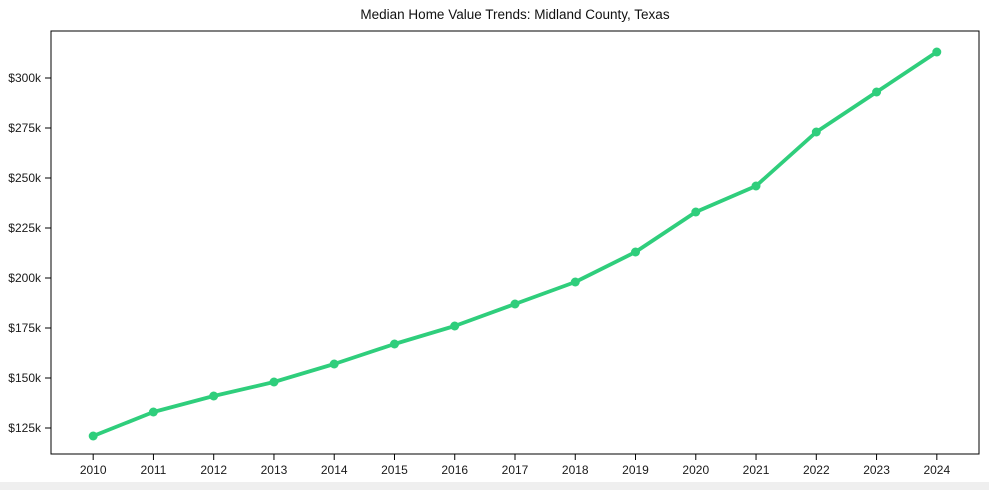  I want to click on x-tick-label: 2020, so click(695, 470).